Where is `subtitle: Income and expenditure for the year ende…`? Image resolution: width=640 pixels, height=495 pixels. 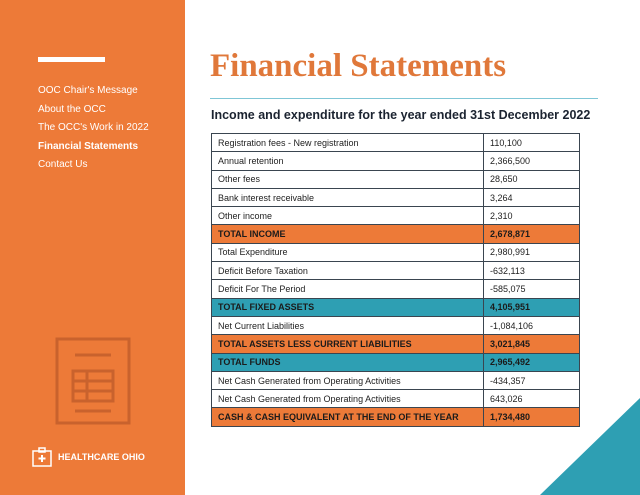
subtitle: Income and expenditure for the year ende… is located at coordinates (401, 115).